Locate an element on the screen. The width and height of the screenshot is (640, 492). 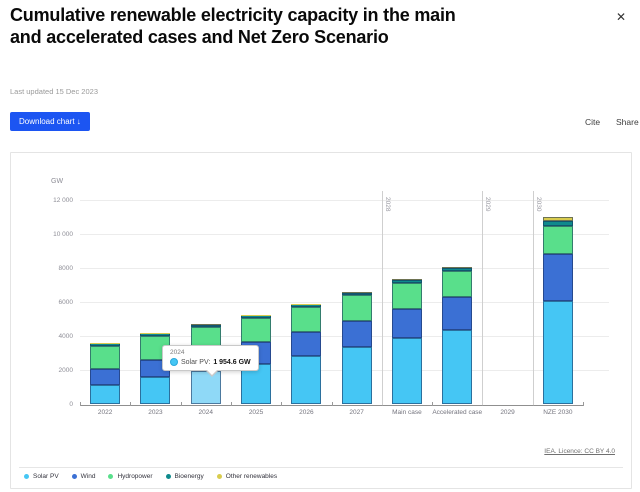
download-chart-button: Download chart ↓ is located at coordinates (50, 121).